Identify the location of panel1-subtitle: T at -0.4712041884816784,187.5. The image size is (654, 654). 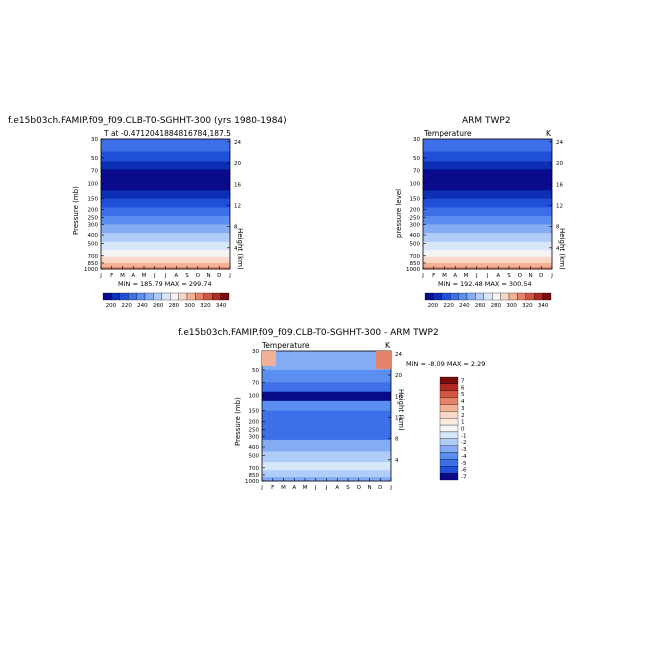
(167, 133).